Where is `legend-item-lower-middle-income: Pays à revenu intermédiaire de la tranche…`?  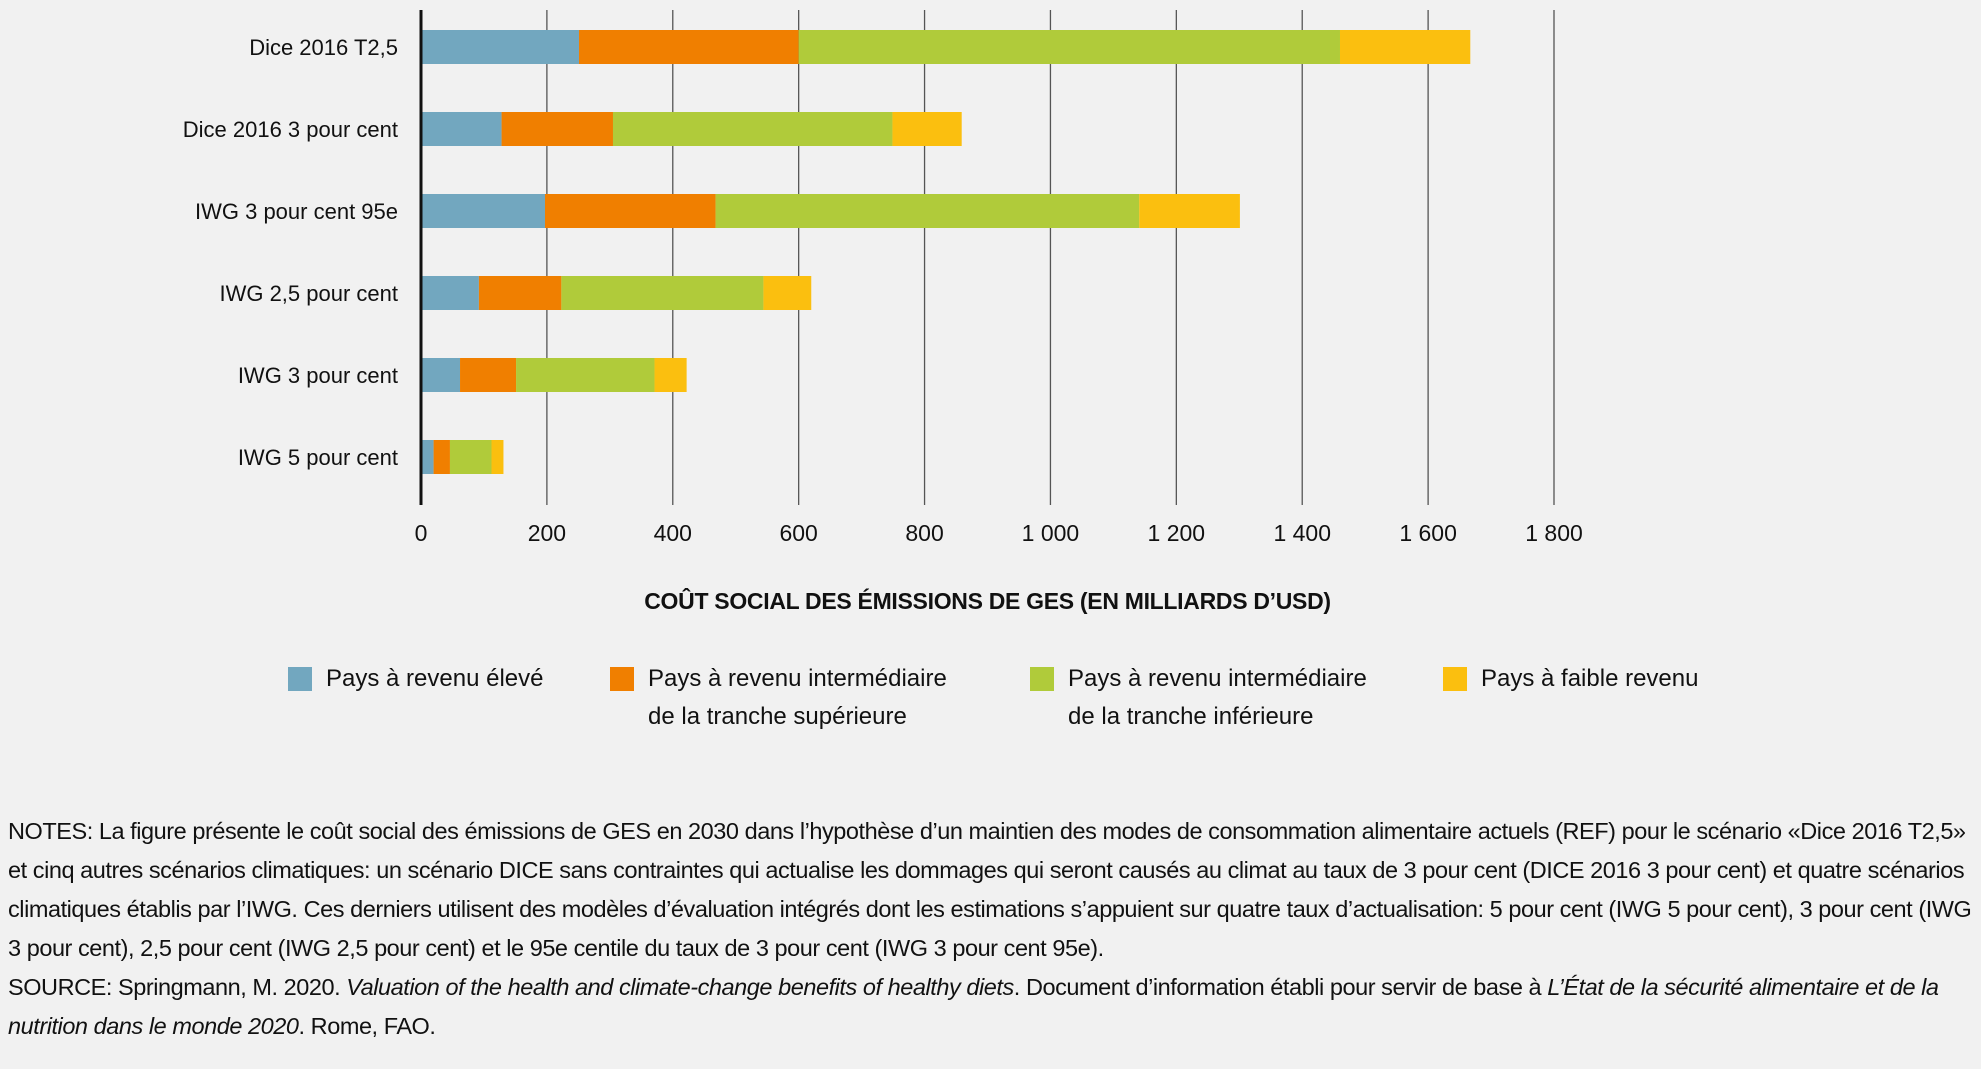 legend-item-lower-middle-income: Pays à revenu intermédiaire de la tranche… is located at coordinates (1198, 698).